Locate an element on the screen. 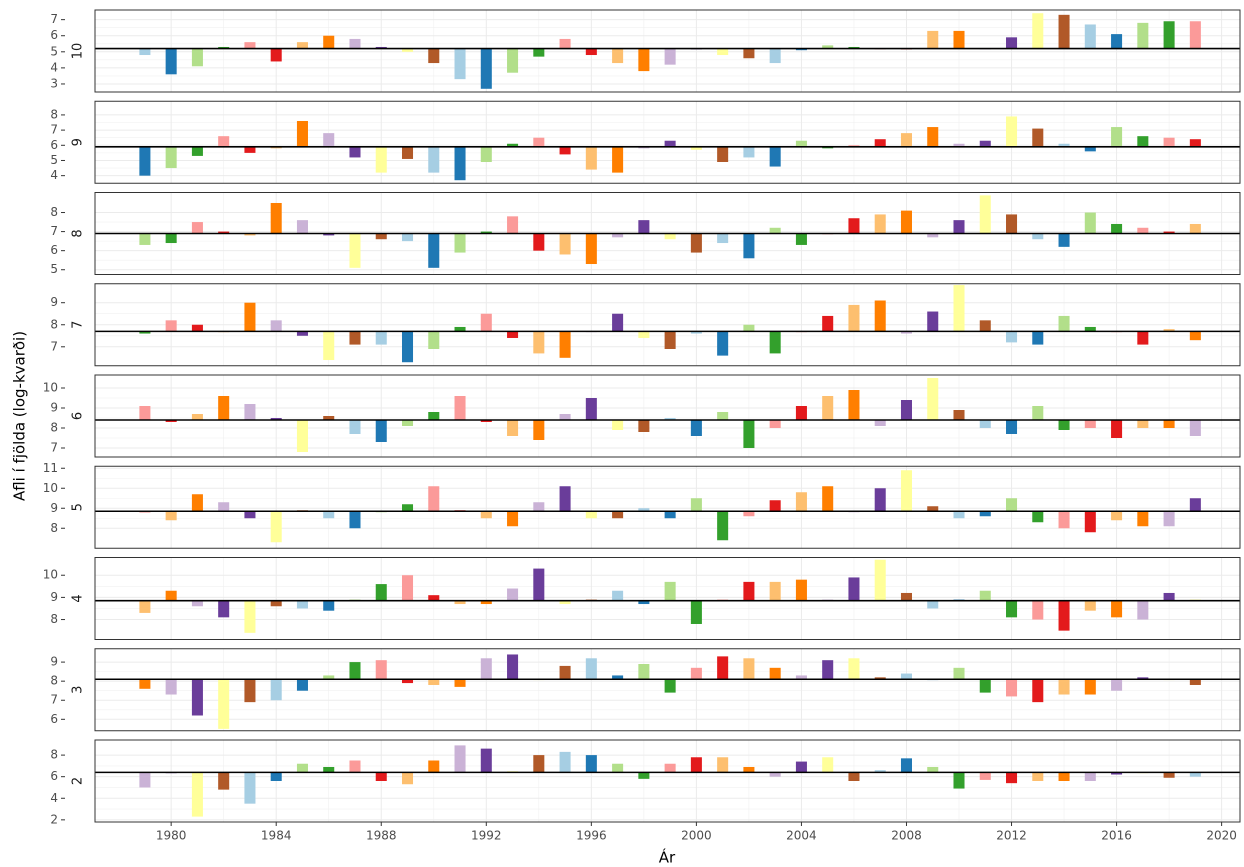 The height and width of the screenshot is (867, 1244). y-tick-label: 7 is located at coordinates (54, 231).